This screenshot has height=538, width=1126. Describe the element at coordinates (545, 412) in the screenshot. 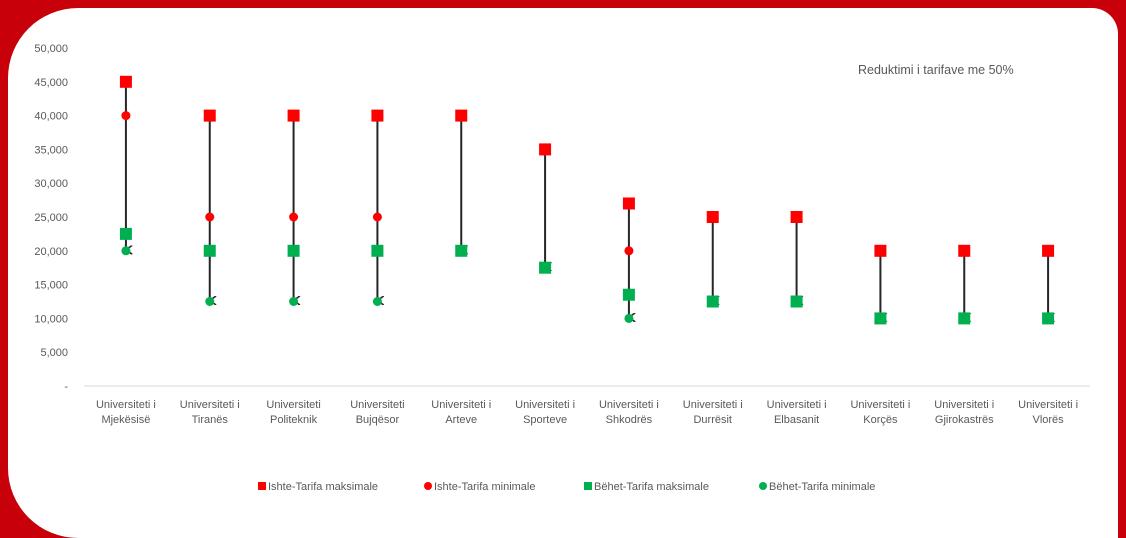

I see `x-category-label: Universiteti i Sporteve` at that location.